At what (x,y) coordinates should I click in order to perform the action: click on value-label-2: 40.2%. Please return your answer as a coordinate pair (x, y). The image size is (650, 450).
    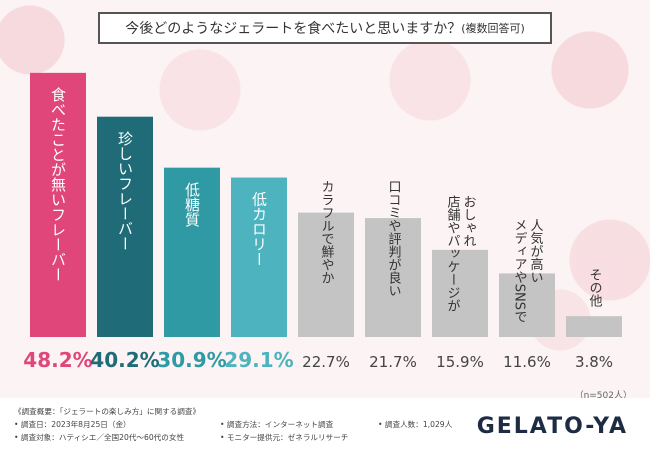
    Looking at the image, I should click on (124, 360).